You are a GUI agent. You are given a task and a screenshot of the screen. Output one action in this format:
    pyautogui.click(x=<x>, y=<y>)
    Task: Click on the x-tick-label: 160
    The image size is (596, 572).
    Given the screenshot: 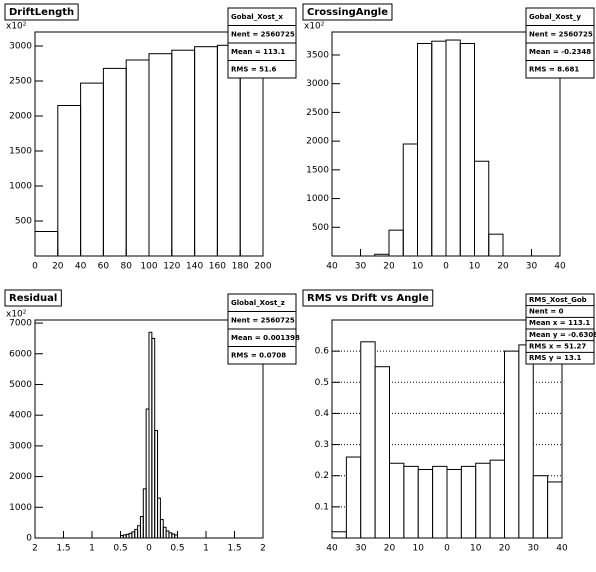 What is the action you would take?
    pyautogui.click(x=217, y=267)
    